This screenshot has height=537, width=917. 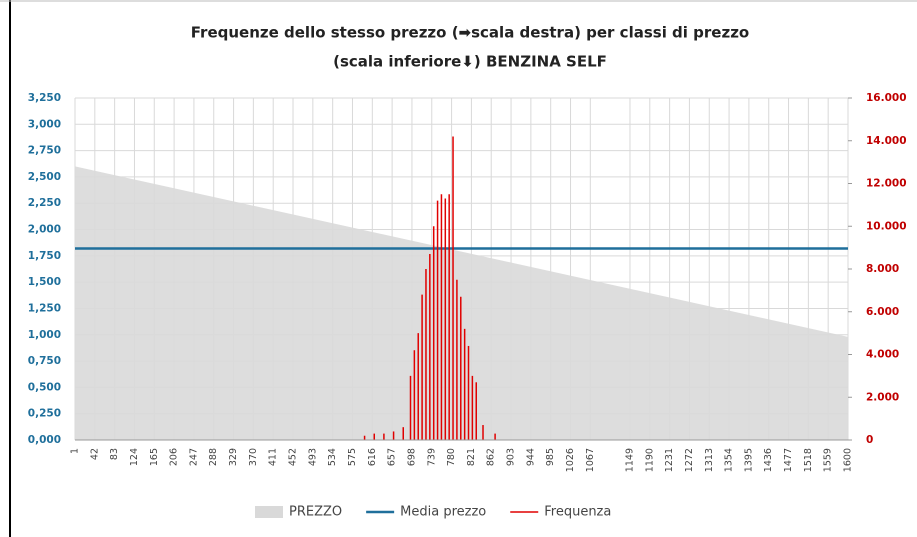 I want to click on y-tick-label: 0,500, so click(x=44, y=387).